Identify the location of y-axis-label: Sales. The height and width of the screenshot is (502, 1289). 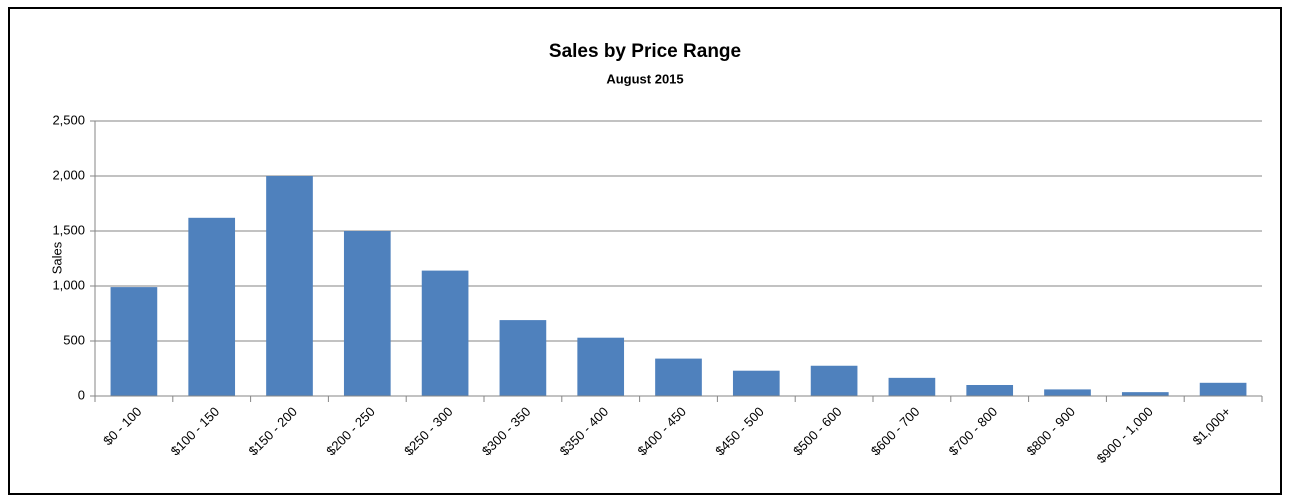
(56, 257).